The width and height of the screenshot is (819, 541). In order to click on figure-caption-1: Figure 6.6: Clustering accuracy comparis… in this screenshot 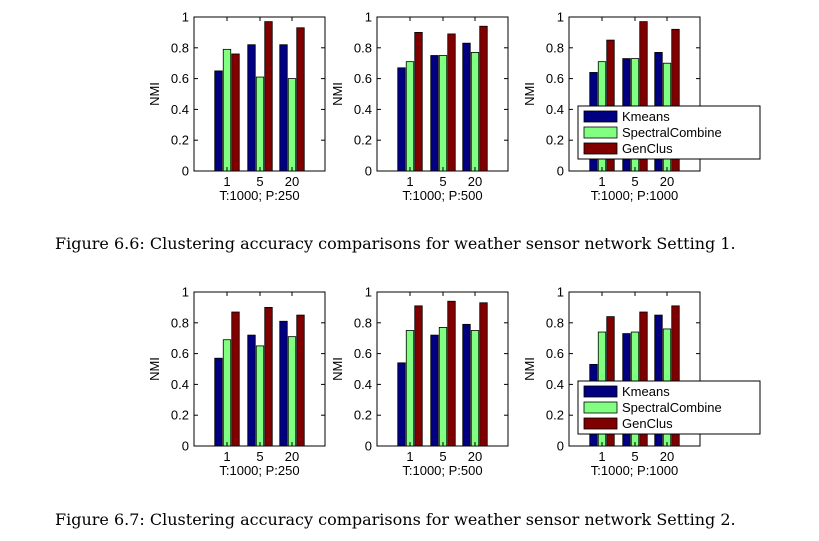, I will do `click(395, 243)`.